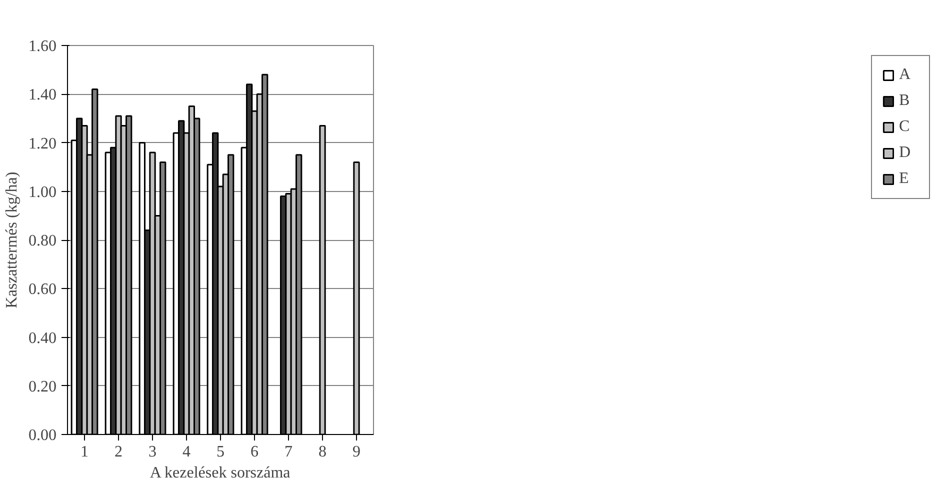 This screenshot has height=486, width=942. I want to click on legend-label: C, so click(905, 127).